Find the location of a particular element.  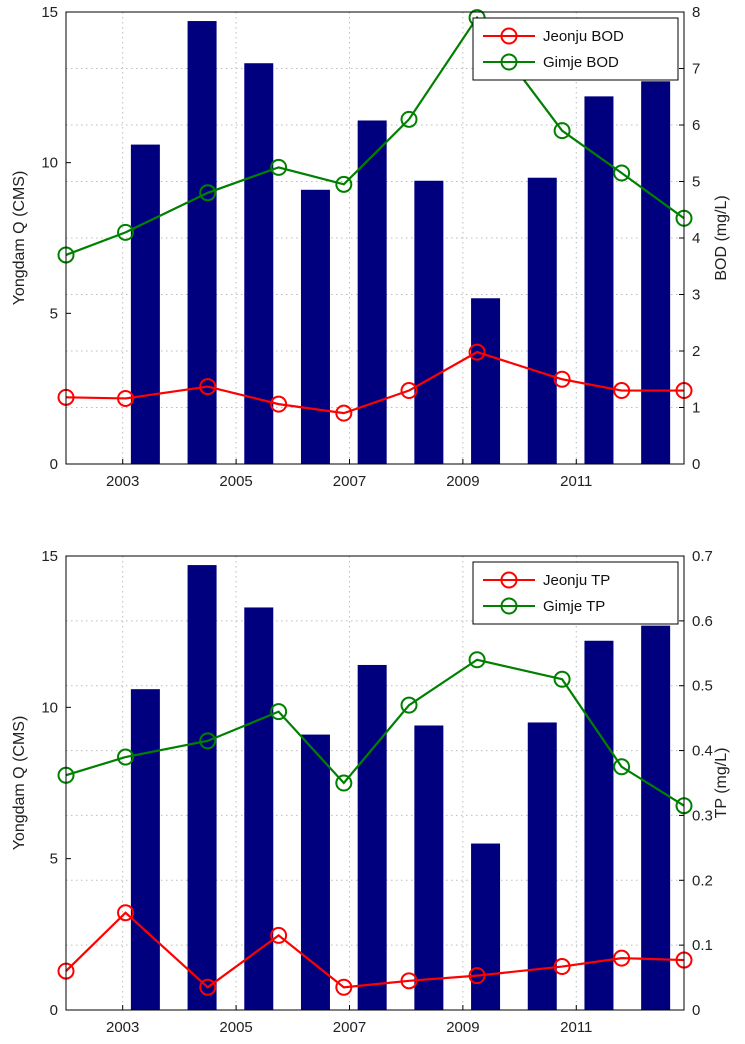

tick-label-y-right: 0.7 is located at coordinates (702, 556).